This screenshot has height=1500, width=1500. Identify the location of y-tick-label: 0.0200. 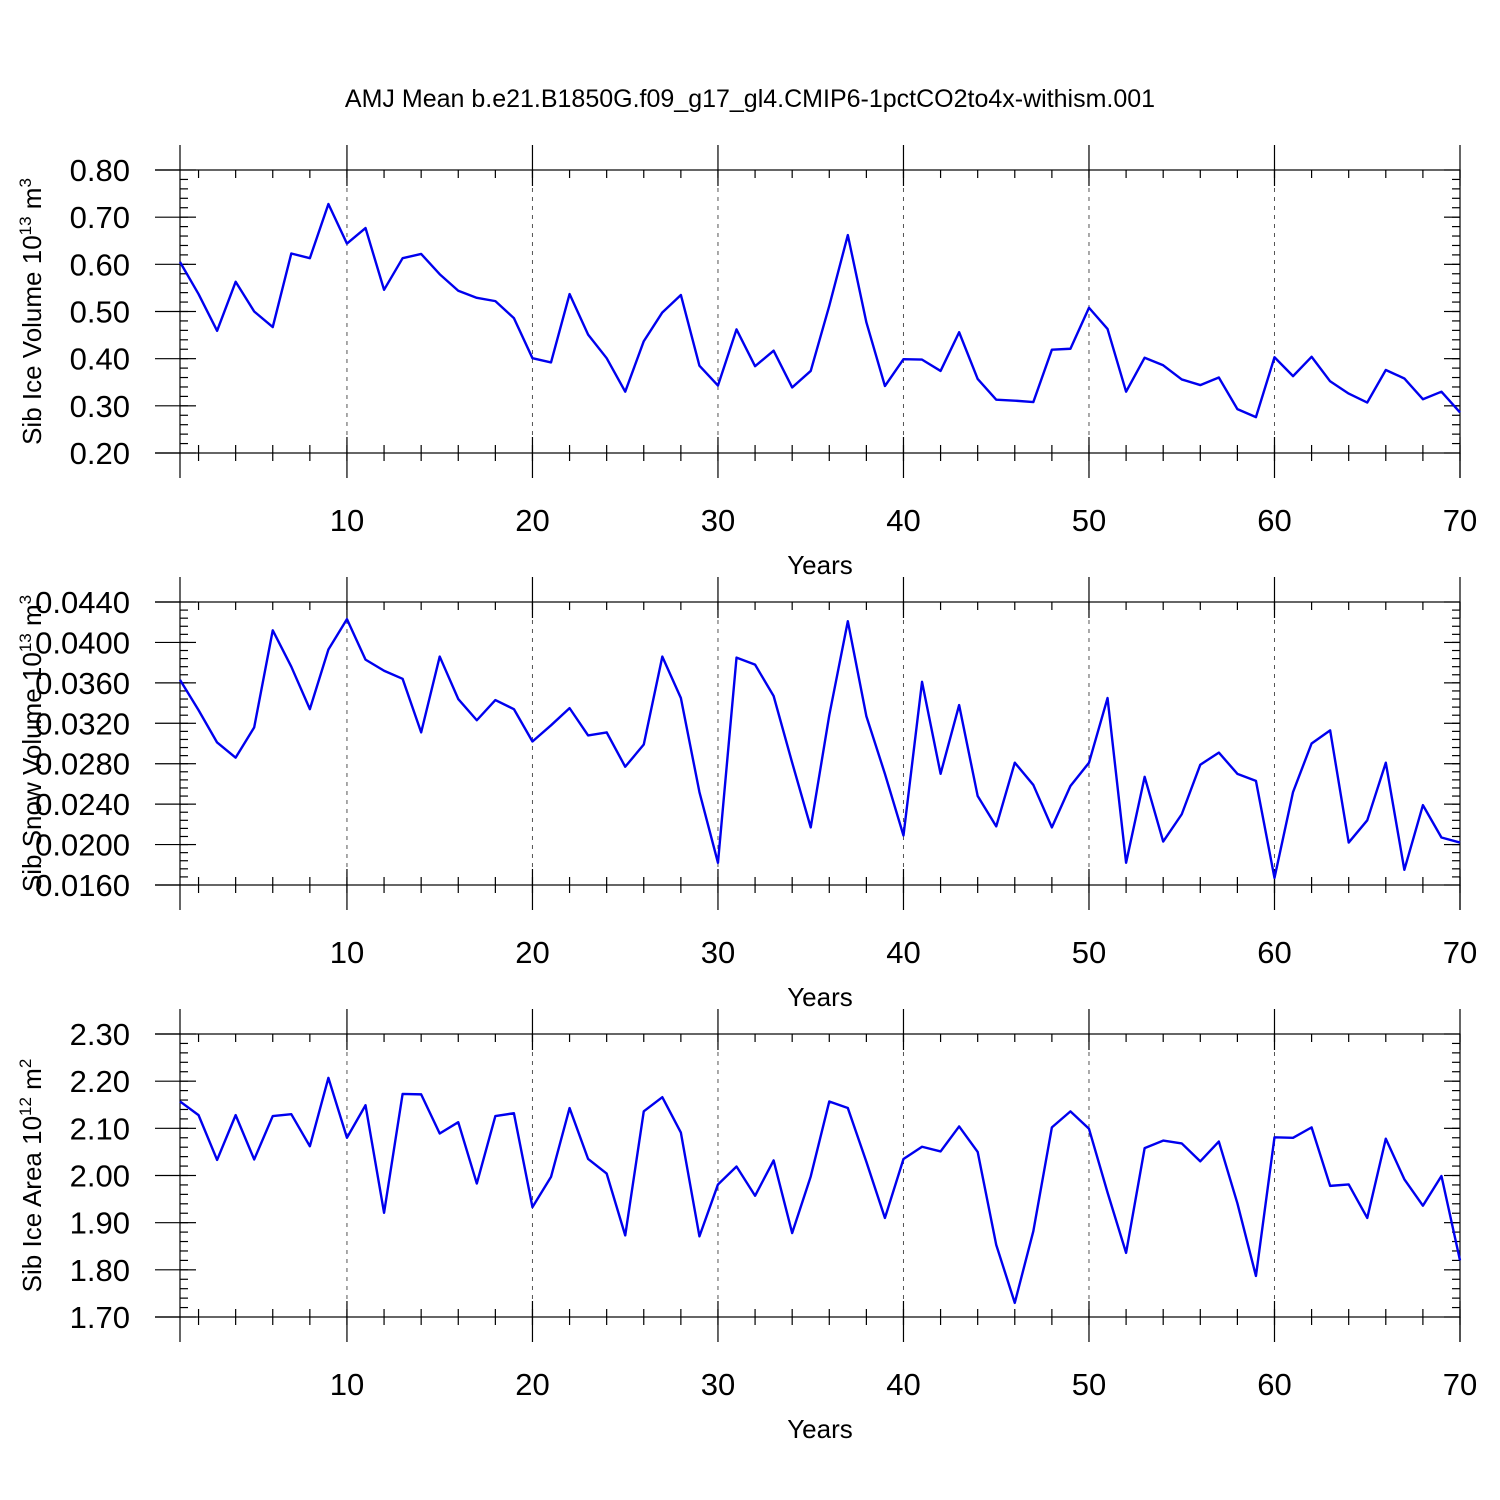
(82, 845).